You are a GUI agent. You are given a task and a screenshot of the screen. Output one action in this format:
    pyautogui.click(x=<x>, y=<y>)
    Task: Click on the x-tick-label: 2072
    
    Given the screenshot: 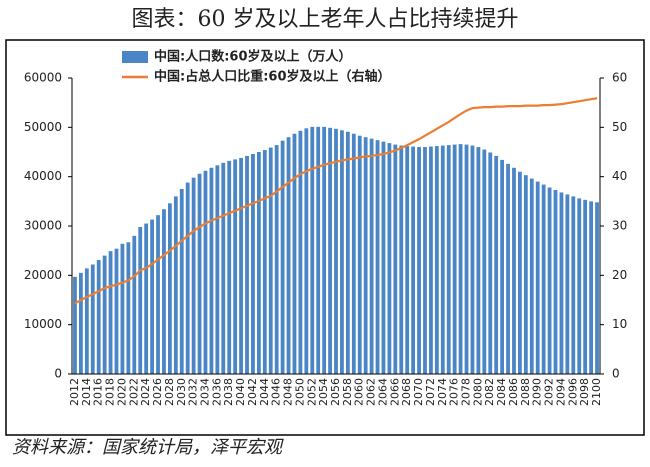 What is the action you would take?
    pyautogui.click(x=430, y=392)
    